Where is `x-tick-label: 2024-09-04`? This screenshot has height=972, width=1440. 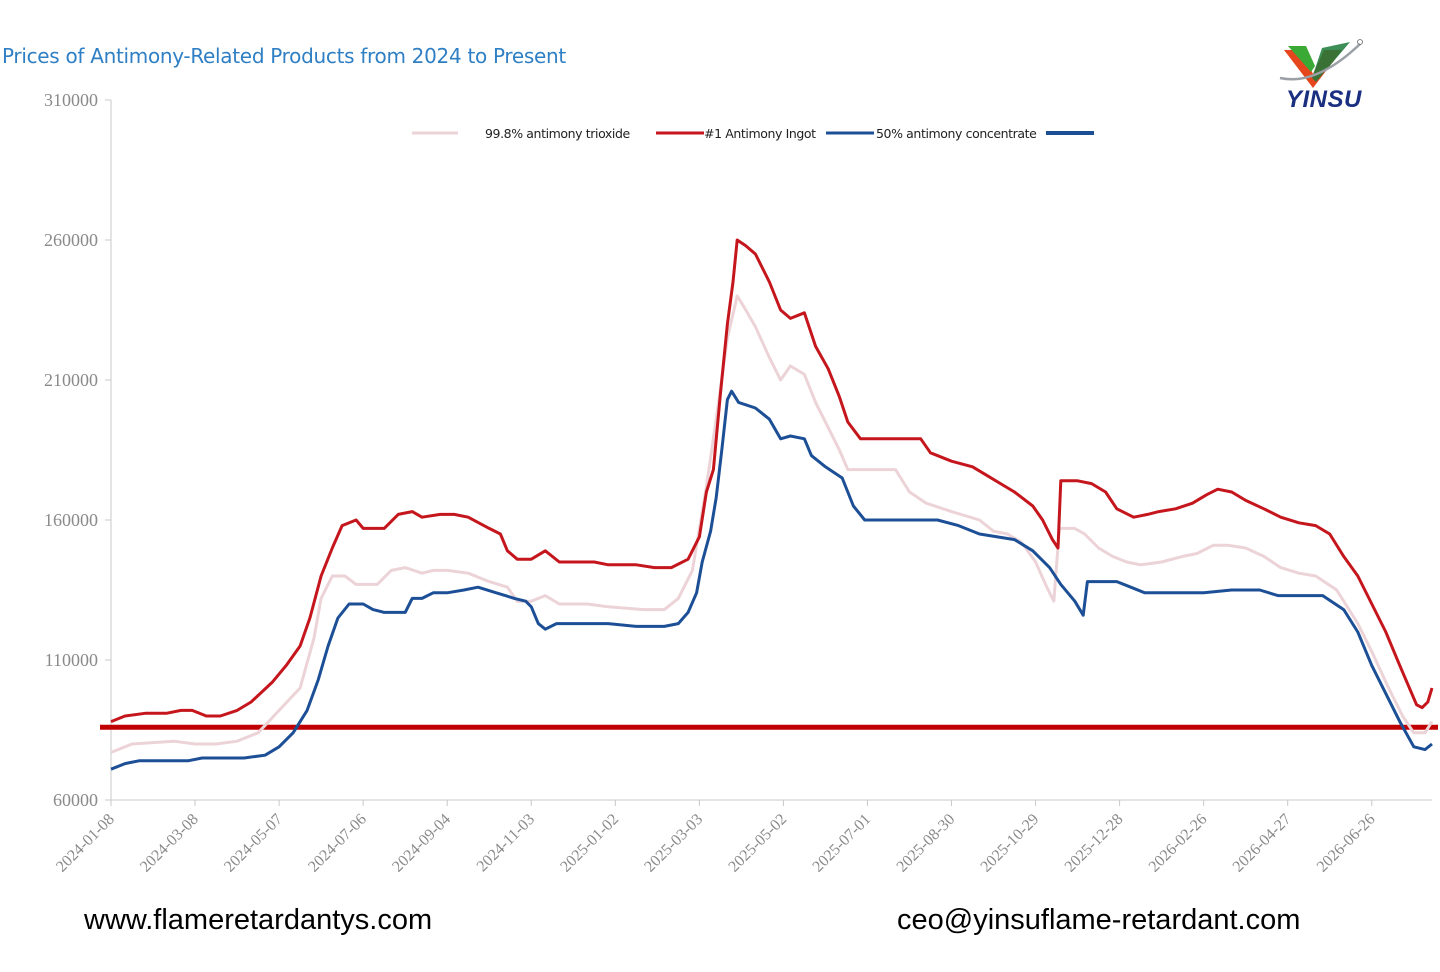
x-tick-label: 2024-09-04 is located at coordinates (421, 843).